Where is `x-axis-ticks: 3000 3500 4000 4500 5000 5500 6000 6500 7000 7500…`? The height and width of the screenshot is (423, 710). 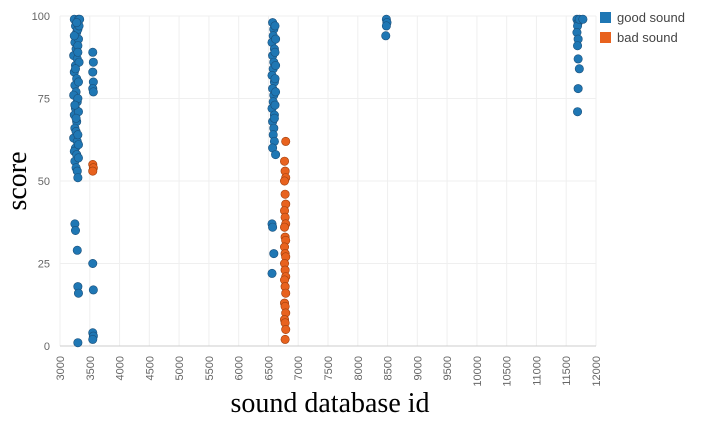 x-axis-ticks: 3000 3500 4000 4500 5000 5500 6000 6500 7000 7500… is located at coordinates (329, 371).